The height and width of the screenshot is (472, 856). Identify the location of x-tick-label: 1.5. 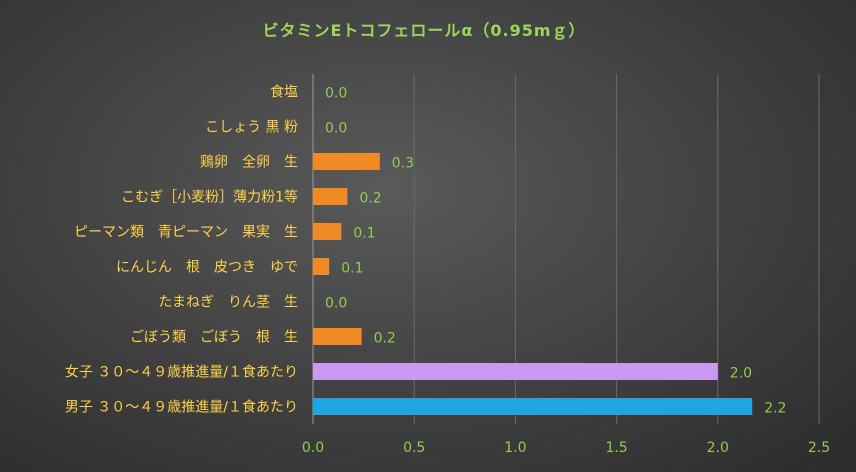
(616, 448).